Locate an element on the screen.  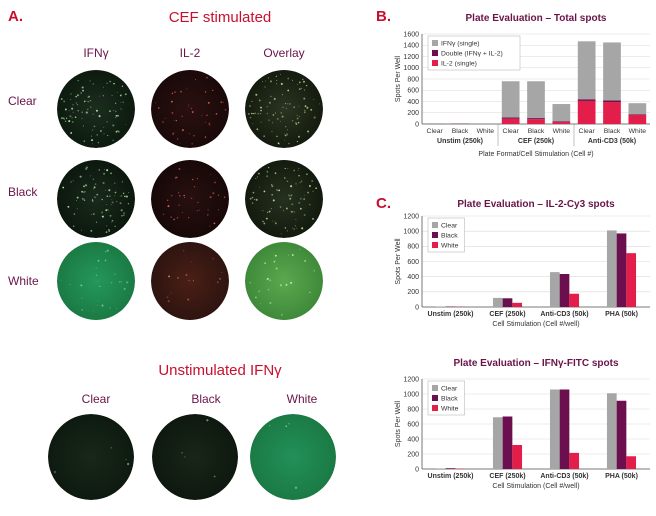
well-unstim-clear is located at coordinates (91, 457).